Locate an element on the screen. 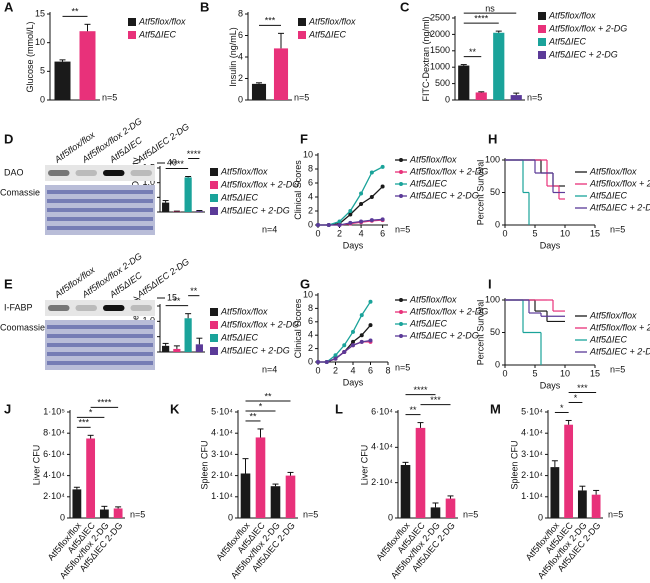 Image resolution: width=650 pixels, height=583 pixels. x-tick-label: 0 is located at coordinates (317, 370).